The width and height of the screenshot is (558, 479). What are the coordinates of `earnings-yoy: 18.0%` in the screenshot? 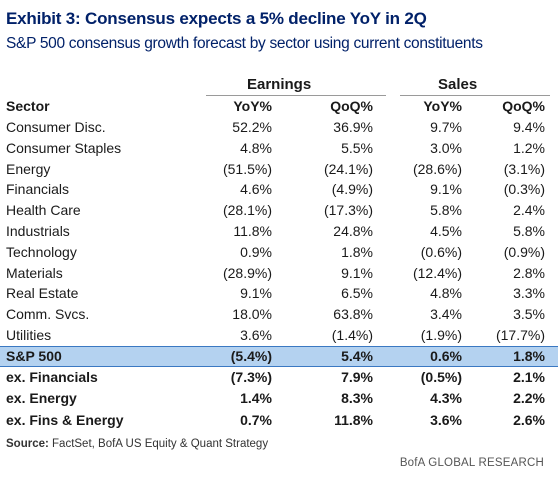 It's located at (252, 314).